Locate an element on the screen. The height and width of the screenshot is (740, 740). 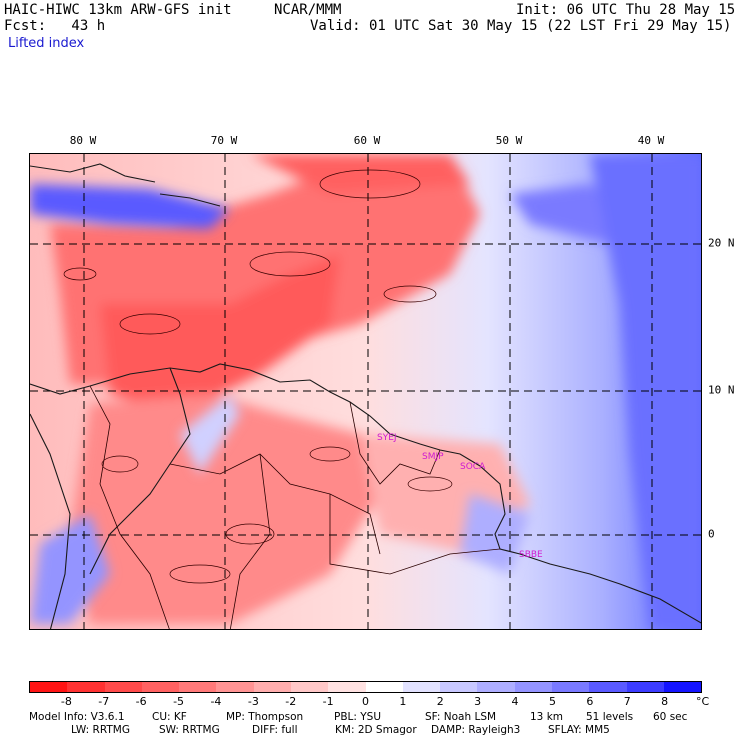
colorbar-tick-label: 1 is located at coordinates (403, 701).